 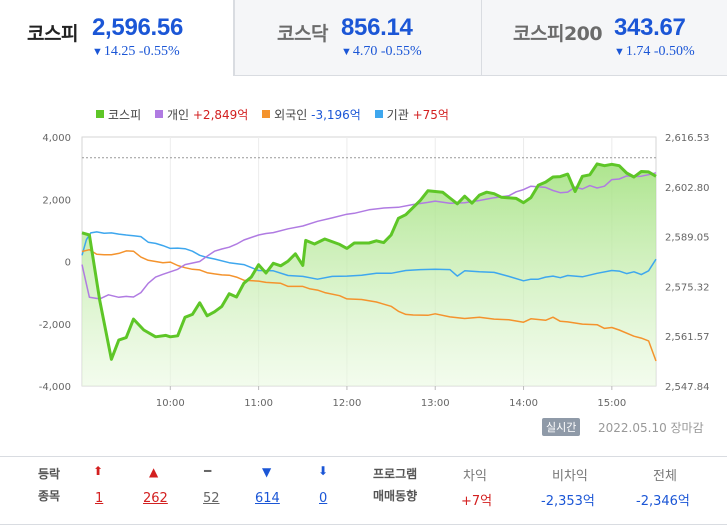 I want to click on index-change: ▼1.74 -0.50%, so click(x=654, y=52).